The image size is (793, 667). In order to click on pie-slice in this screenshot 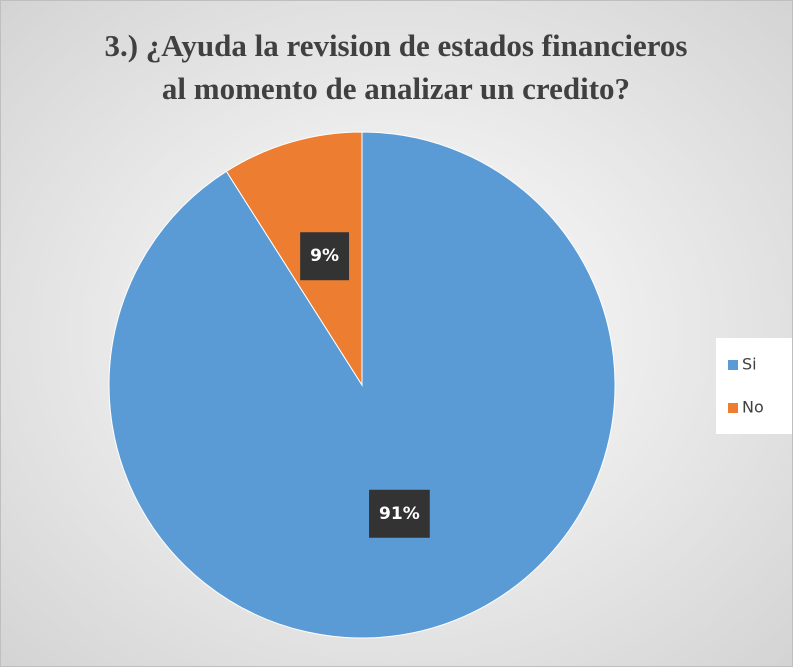, I will do `click(294, 259)`.